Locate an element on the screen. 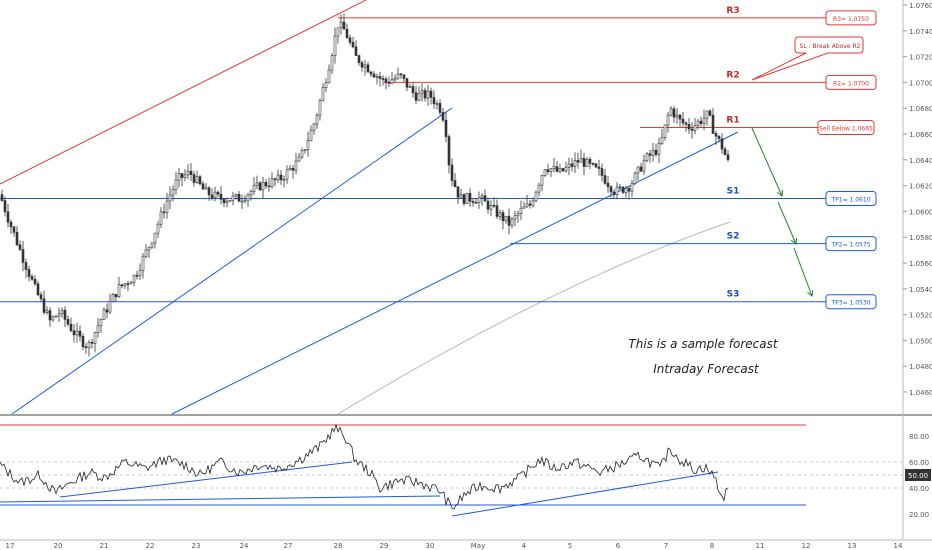 The image size is (932, 550). level-label-s2: S2 is located at coordinates (733, 237).